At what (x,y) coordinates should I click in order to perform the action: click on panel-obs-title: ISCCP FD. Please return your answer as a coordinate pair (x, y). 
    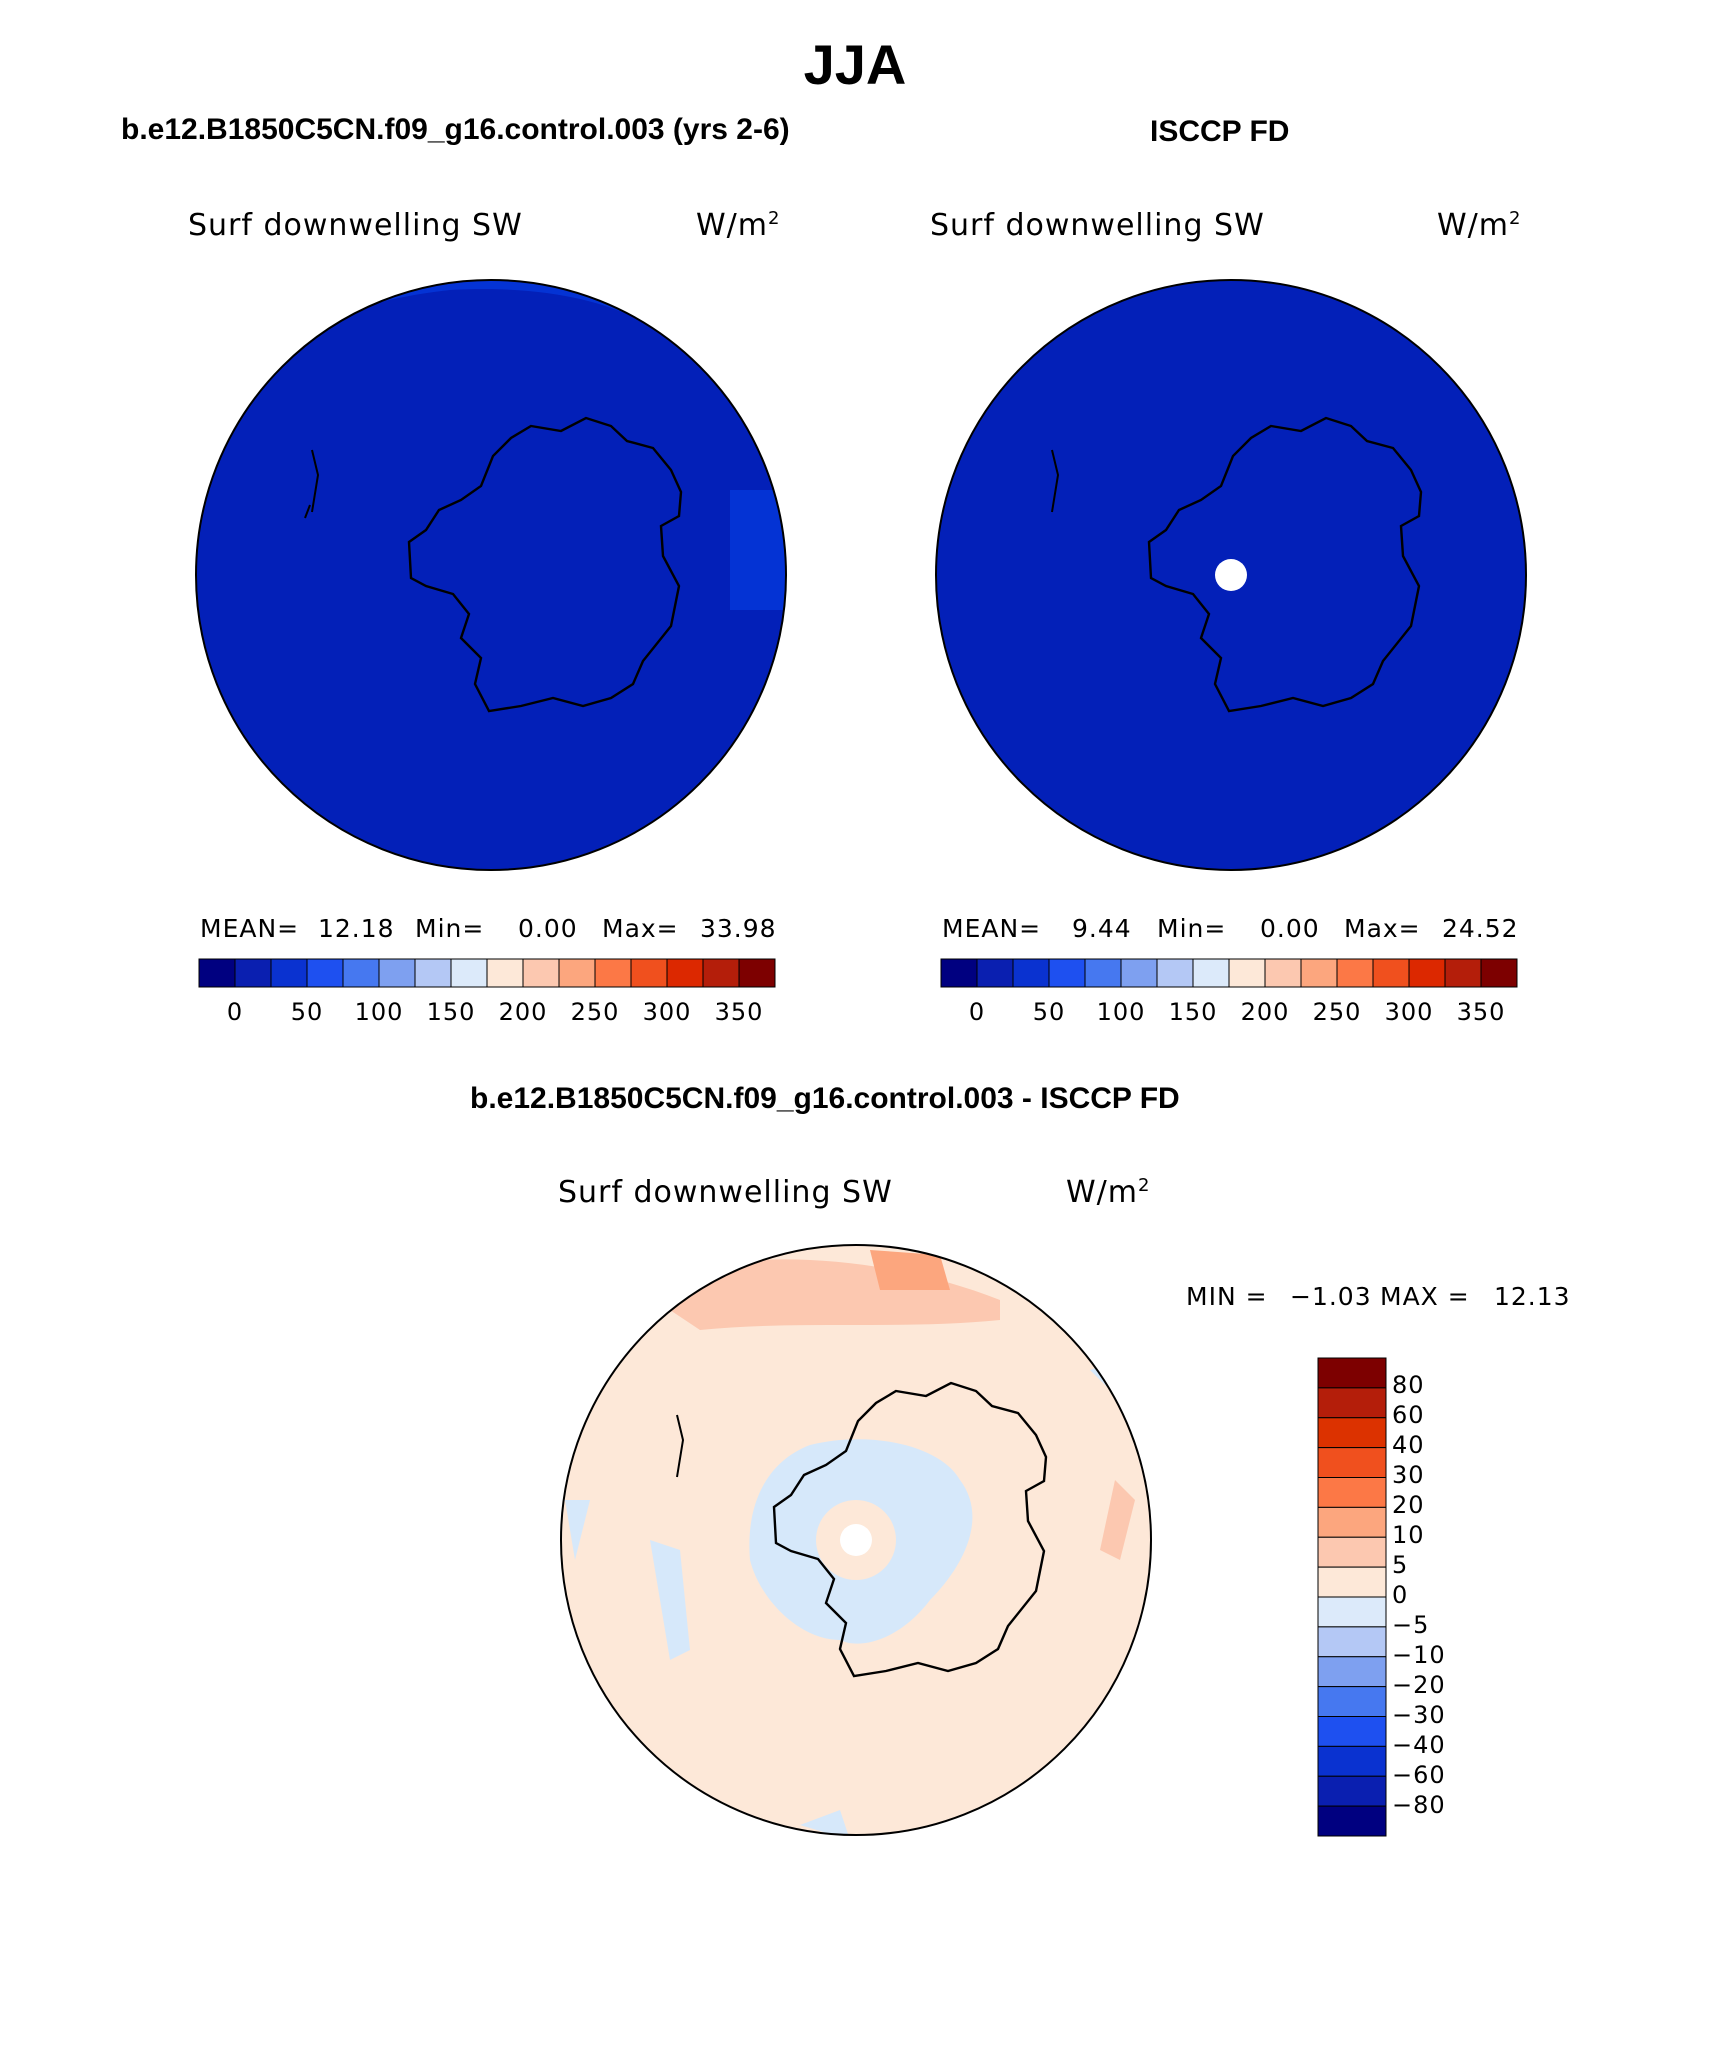
    Looking at the image, I should click on (1220, 131).